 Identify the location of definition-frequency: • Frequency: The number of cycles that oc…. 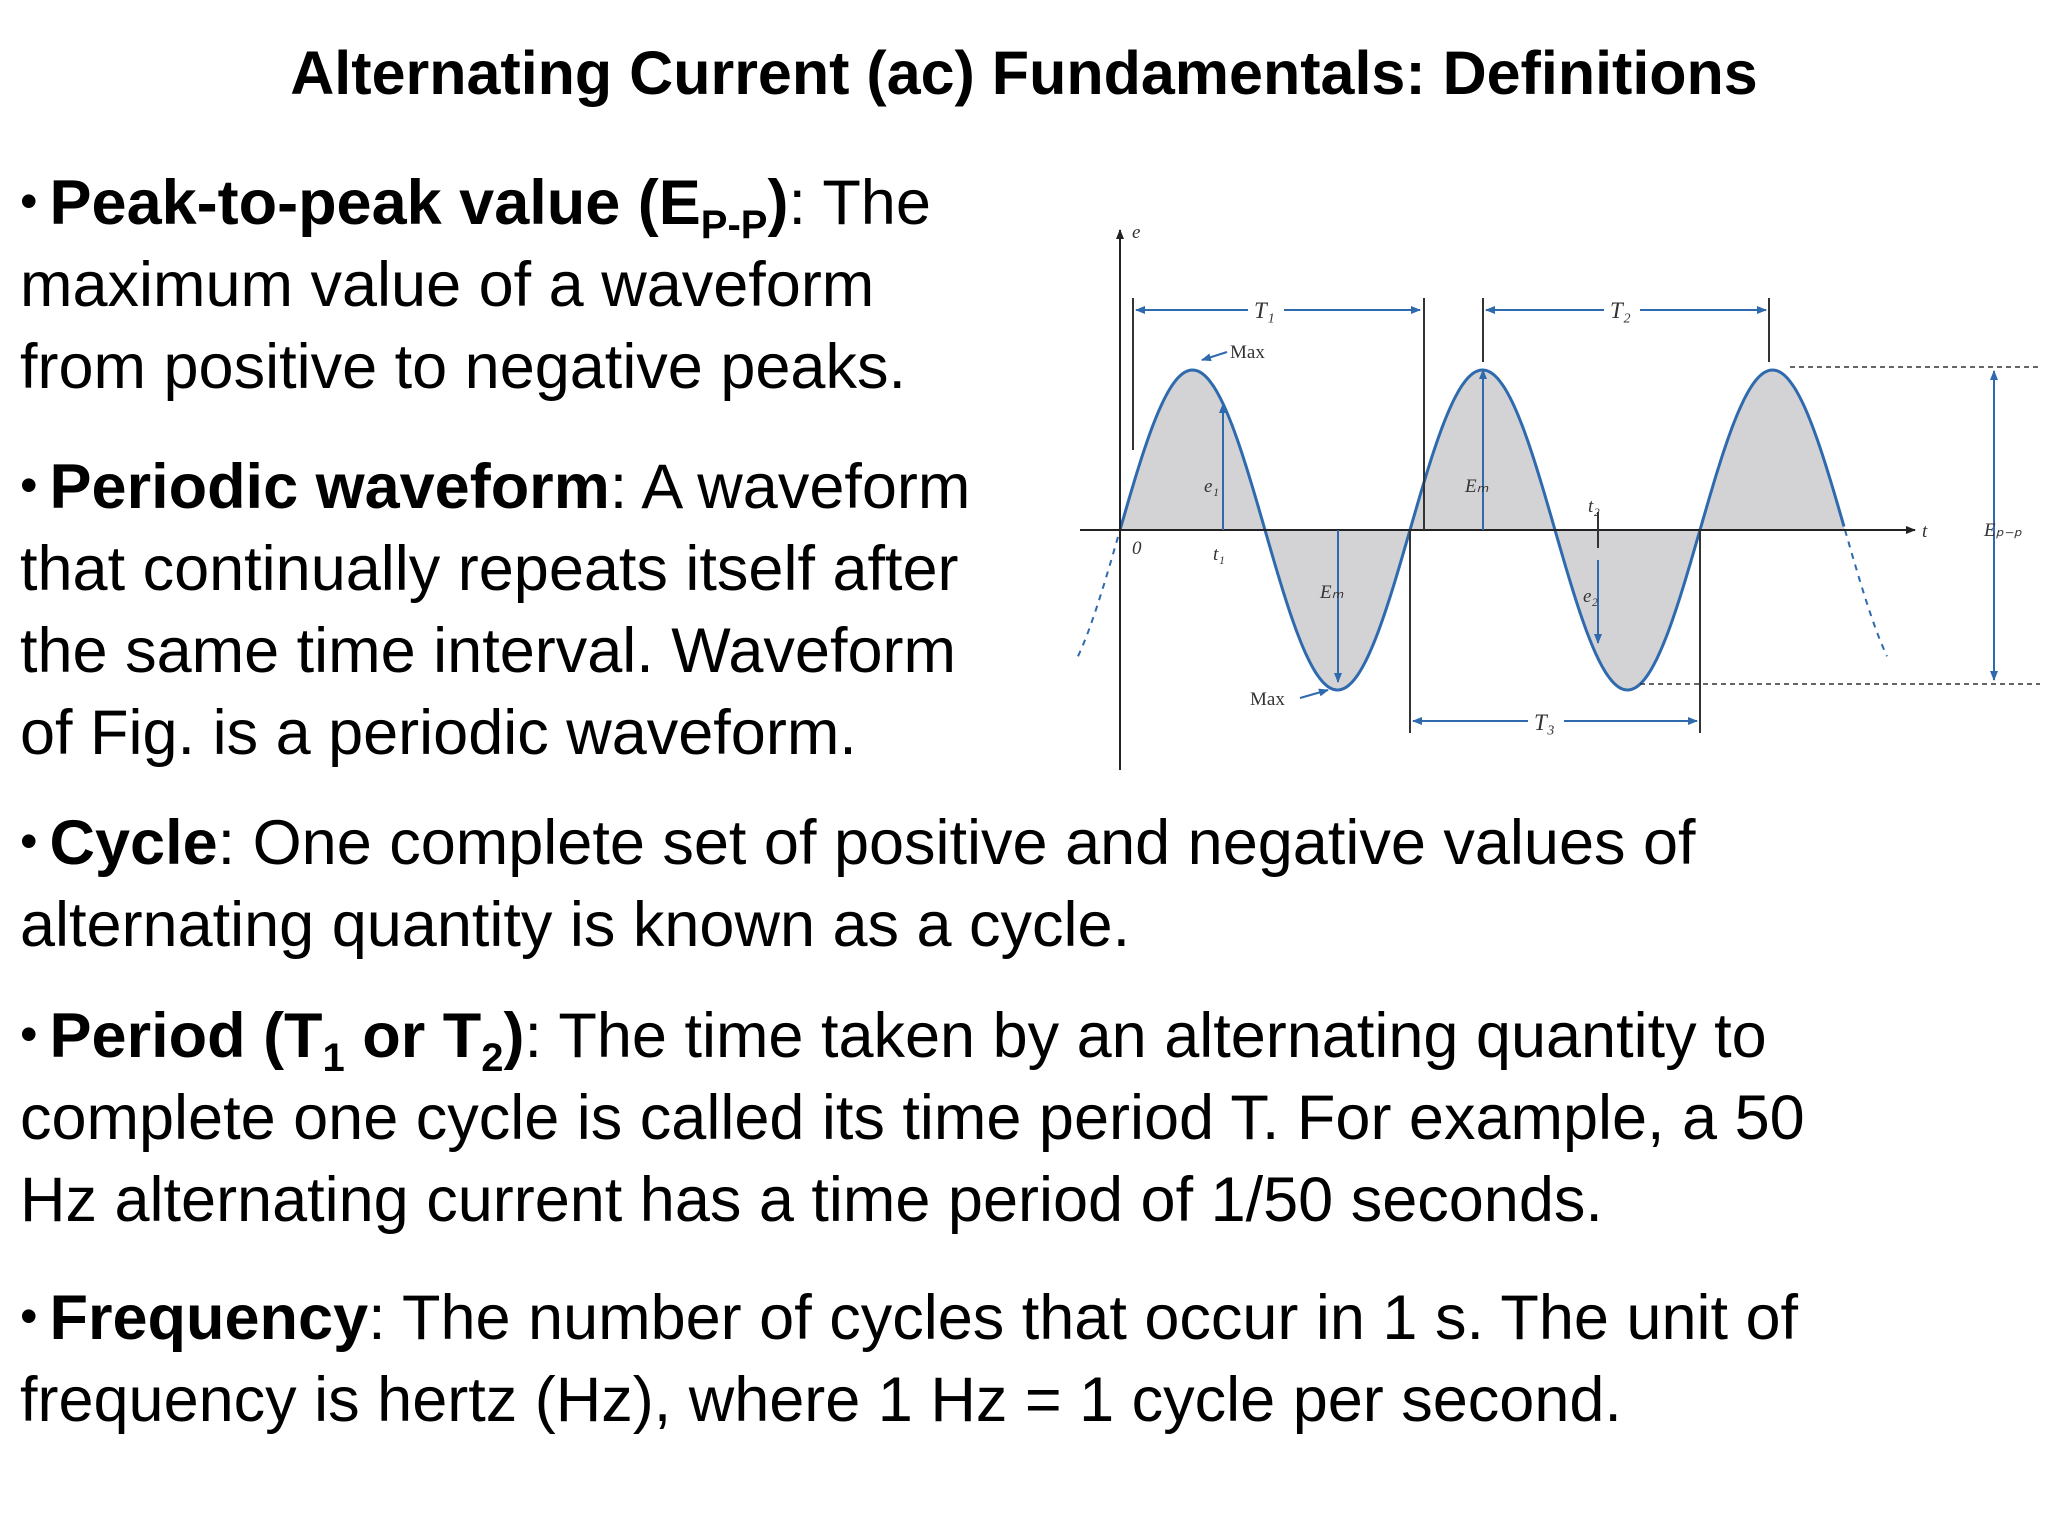
(909, 1359).